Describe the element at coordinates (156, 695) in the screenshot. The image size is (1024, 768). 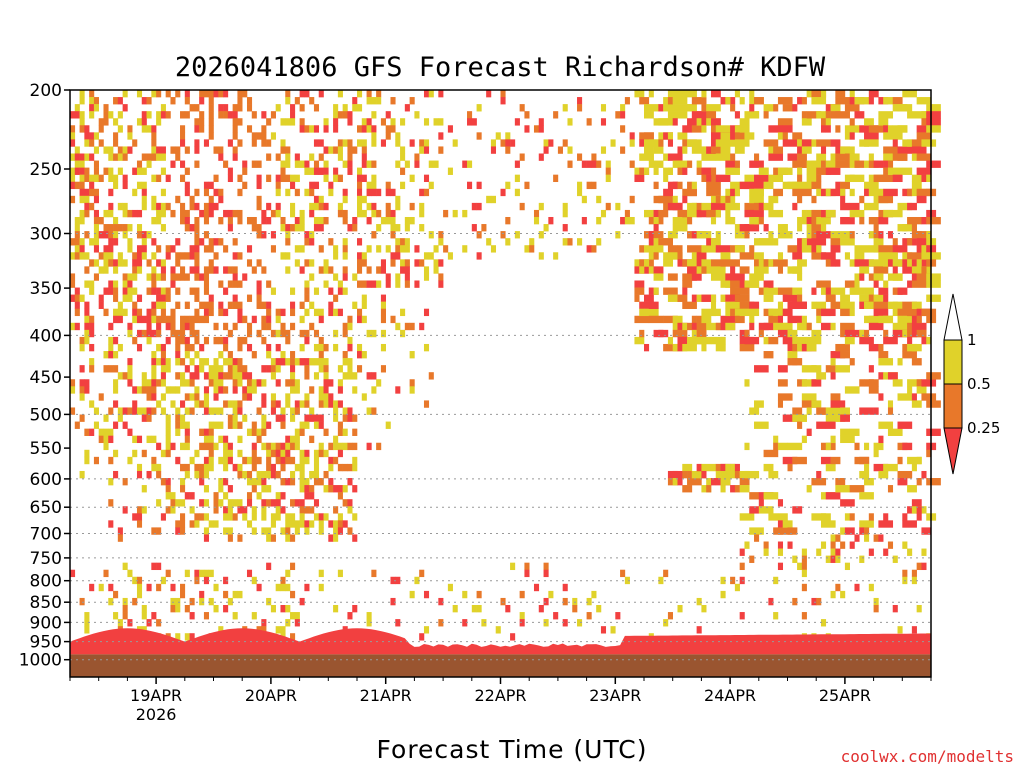
I see `x-tick-label: 19APR` at that location.